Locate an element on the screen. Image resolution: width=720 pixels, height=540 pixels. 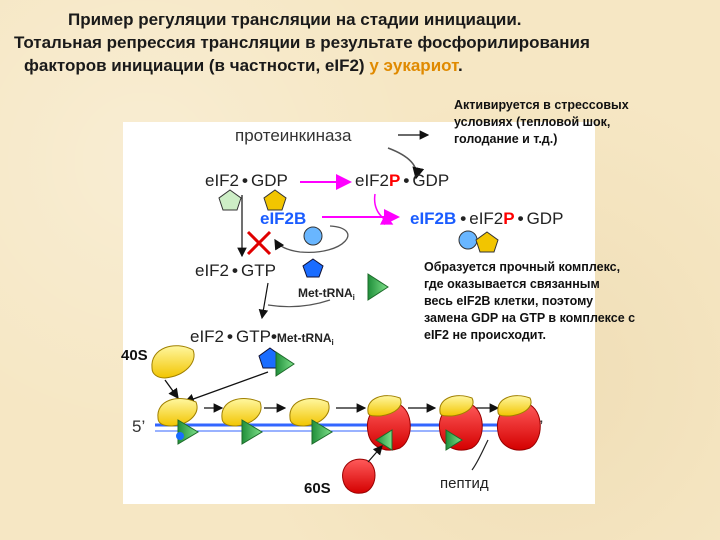
protein-kinase-label: протеинкиназа is located at coordinates (293, 135).